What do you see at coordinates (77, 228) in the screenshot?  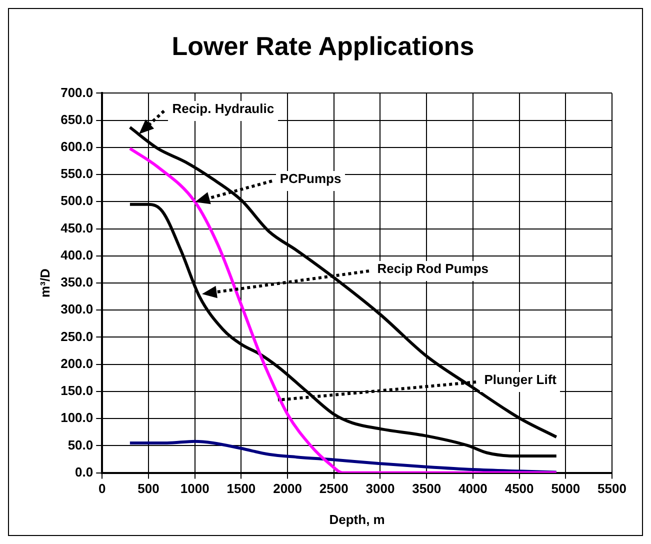 I see `y-tick-label: 450.0` at bounding box center [77, 228].